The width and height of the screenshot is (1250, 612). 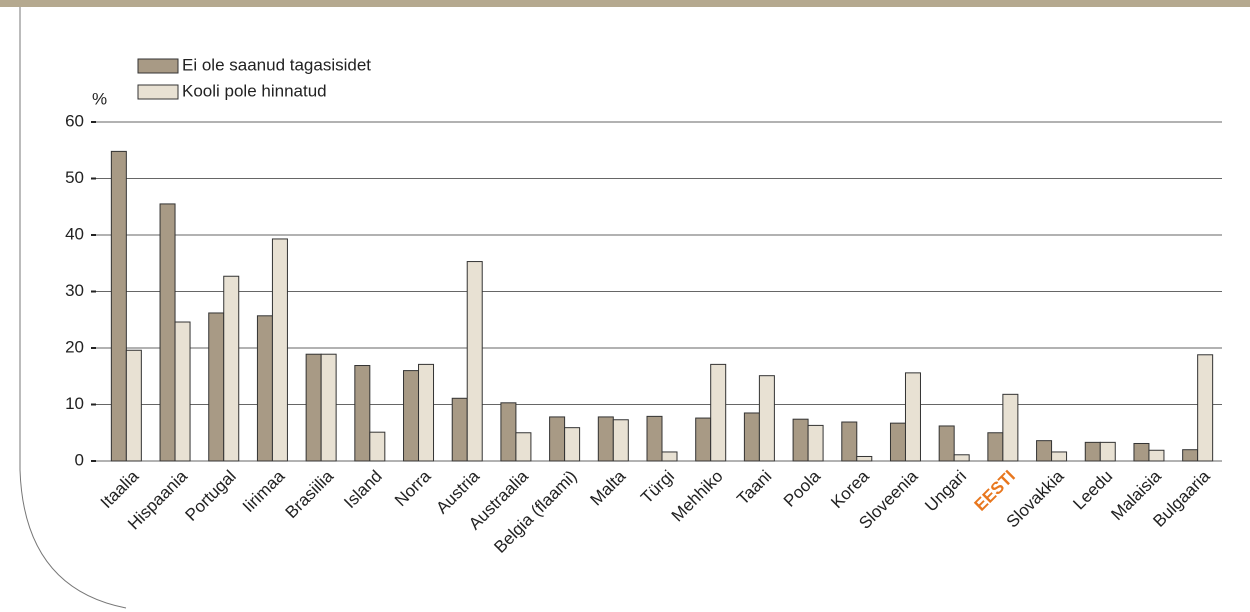 What do you see at coordinates (74, 290) in the screenshot?
I see `y-tick-label: 30` at bounding box center [74, 290].